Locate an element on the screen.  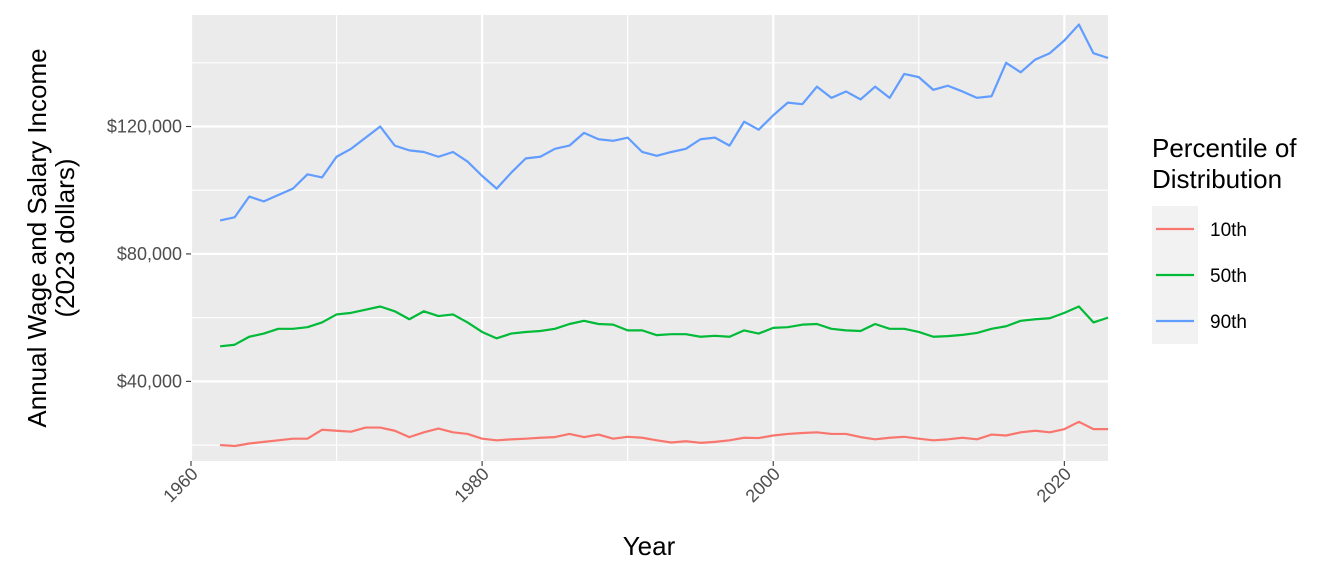
y-axis-title-line-1: Annual Wage and Salary Income is located at coordinates (37, 237).